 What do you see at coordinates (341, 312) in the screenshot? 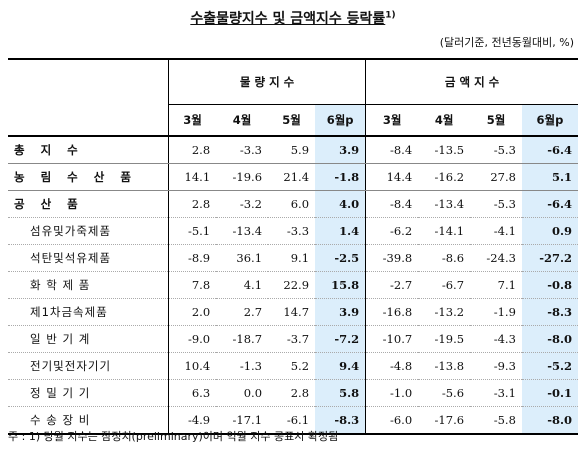
I see `value-cell: 3.9` at bounding box center [341, 312].